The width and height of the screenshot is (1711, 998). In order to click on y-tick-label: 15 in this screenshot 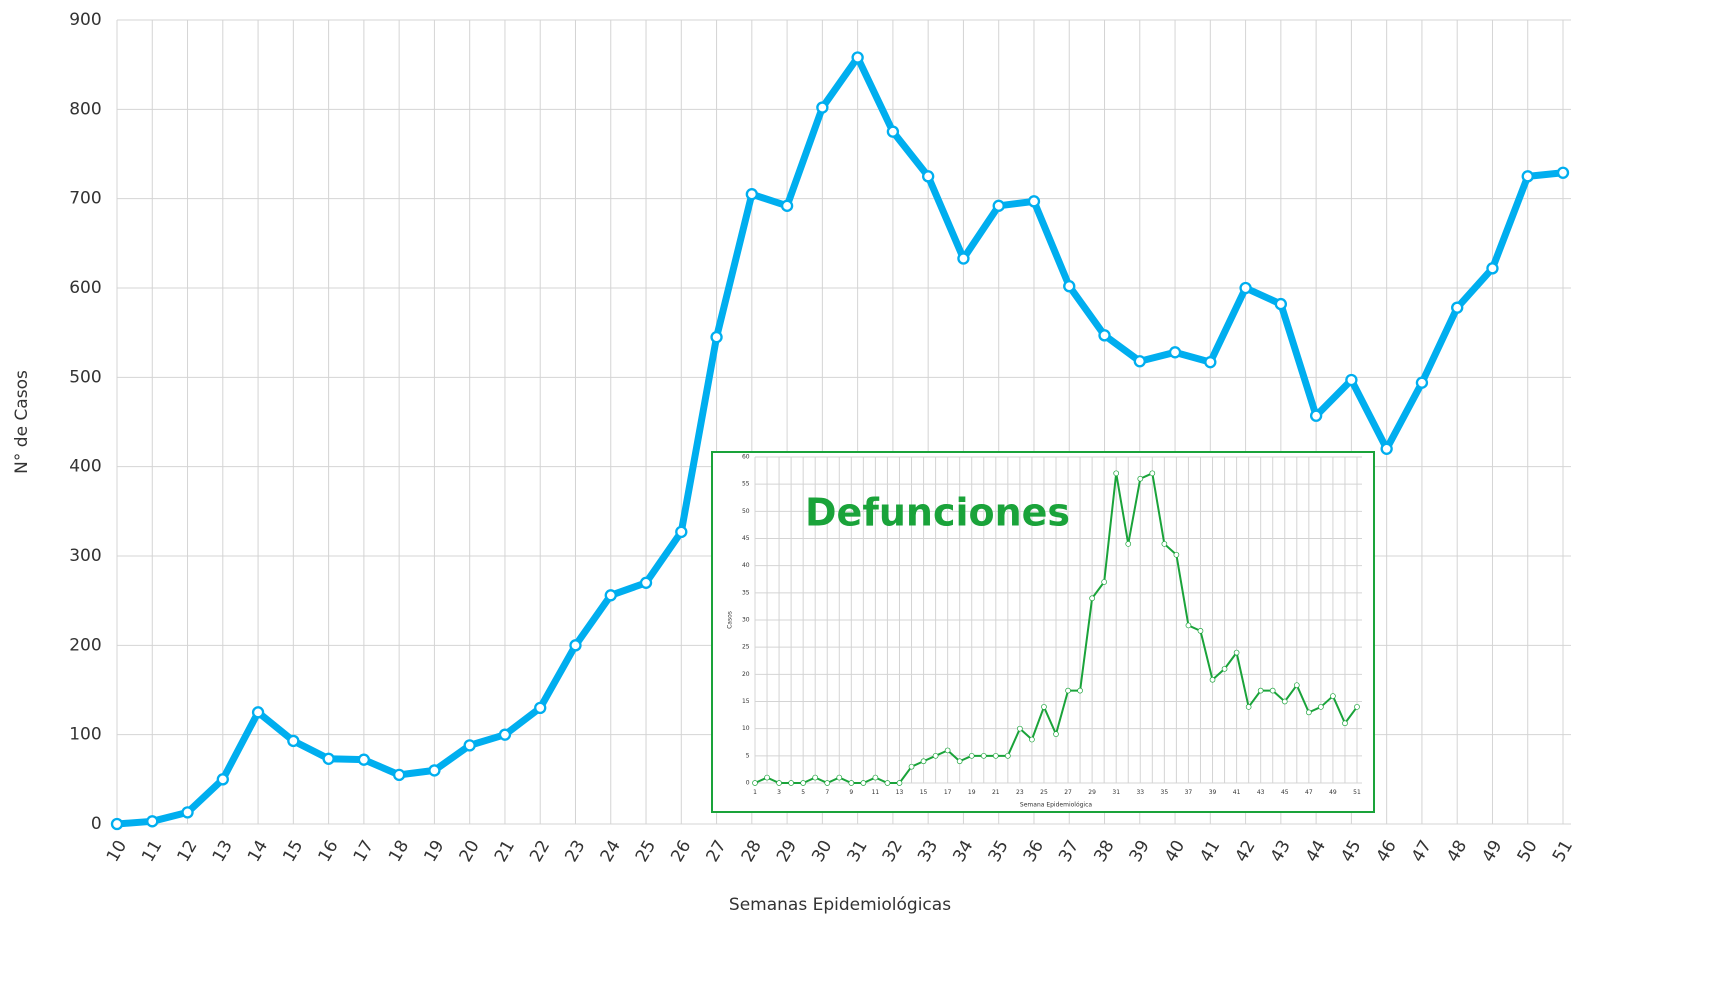, I will do `click(746, 701)`.